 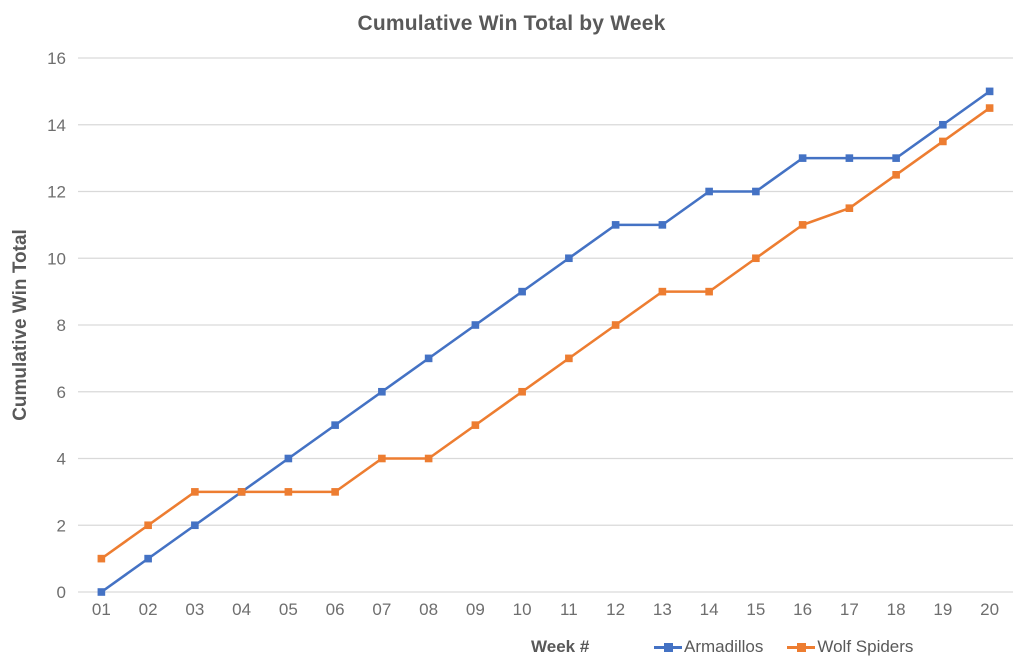 I want to click on x-tick-label: 16, so click(x=802, y=609).